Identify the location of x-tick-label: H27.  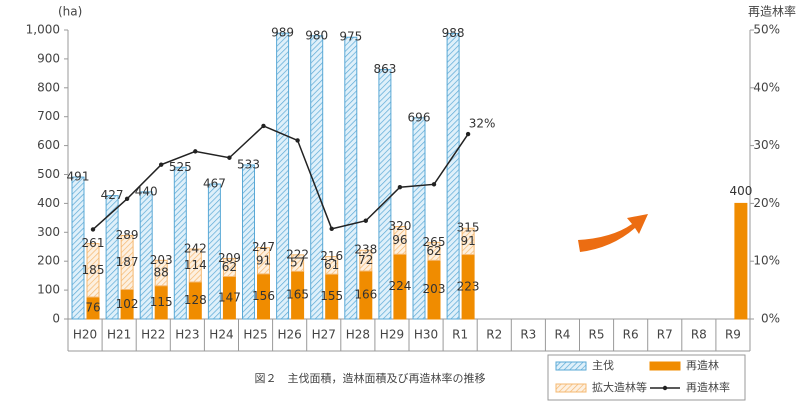
(324, 335).